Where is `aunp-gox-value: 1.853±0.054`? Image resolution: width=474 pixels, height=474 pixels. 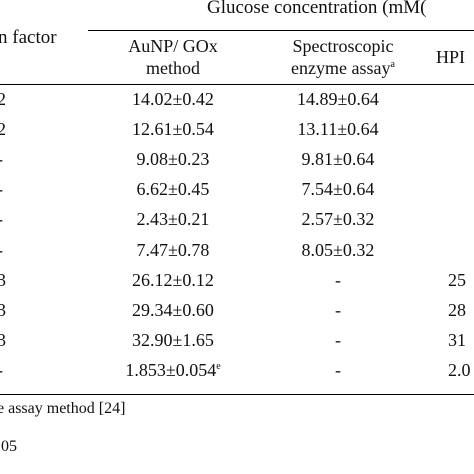
aunp-gox-value: 1.853±0.054 is located at coordinates (171, 369).